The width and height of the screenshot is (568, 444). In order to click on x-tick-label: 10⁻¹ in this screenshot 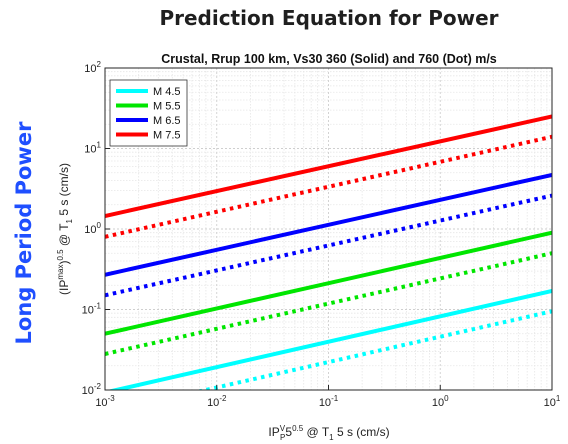, I will do `click(329, 401)`.